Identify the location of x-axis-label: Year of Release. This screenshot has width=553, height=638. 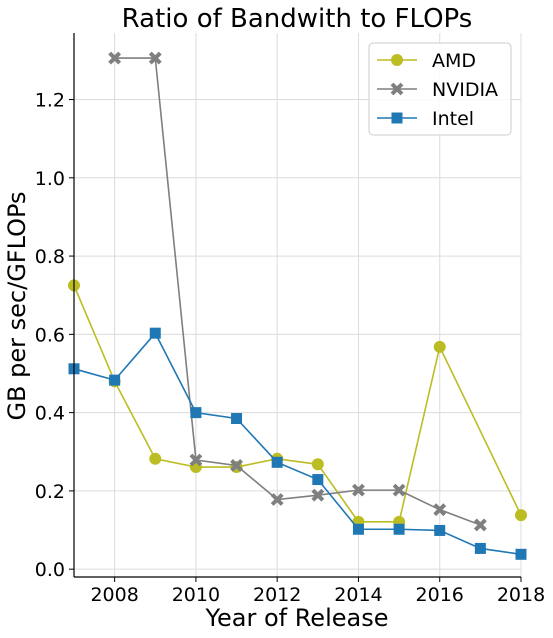
(297, 618).